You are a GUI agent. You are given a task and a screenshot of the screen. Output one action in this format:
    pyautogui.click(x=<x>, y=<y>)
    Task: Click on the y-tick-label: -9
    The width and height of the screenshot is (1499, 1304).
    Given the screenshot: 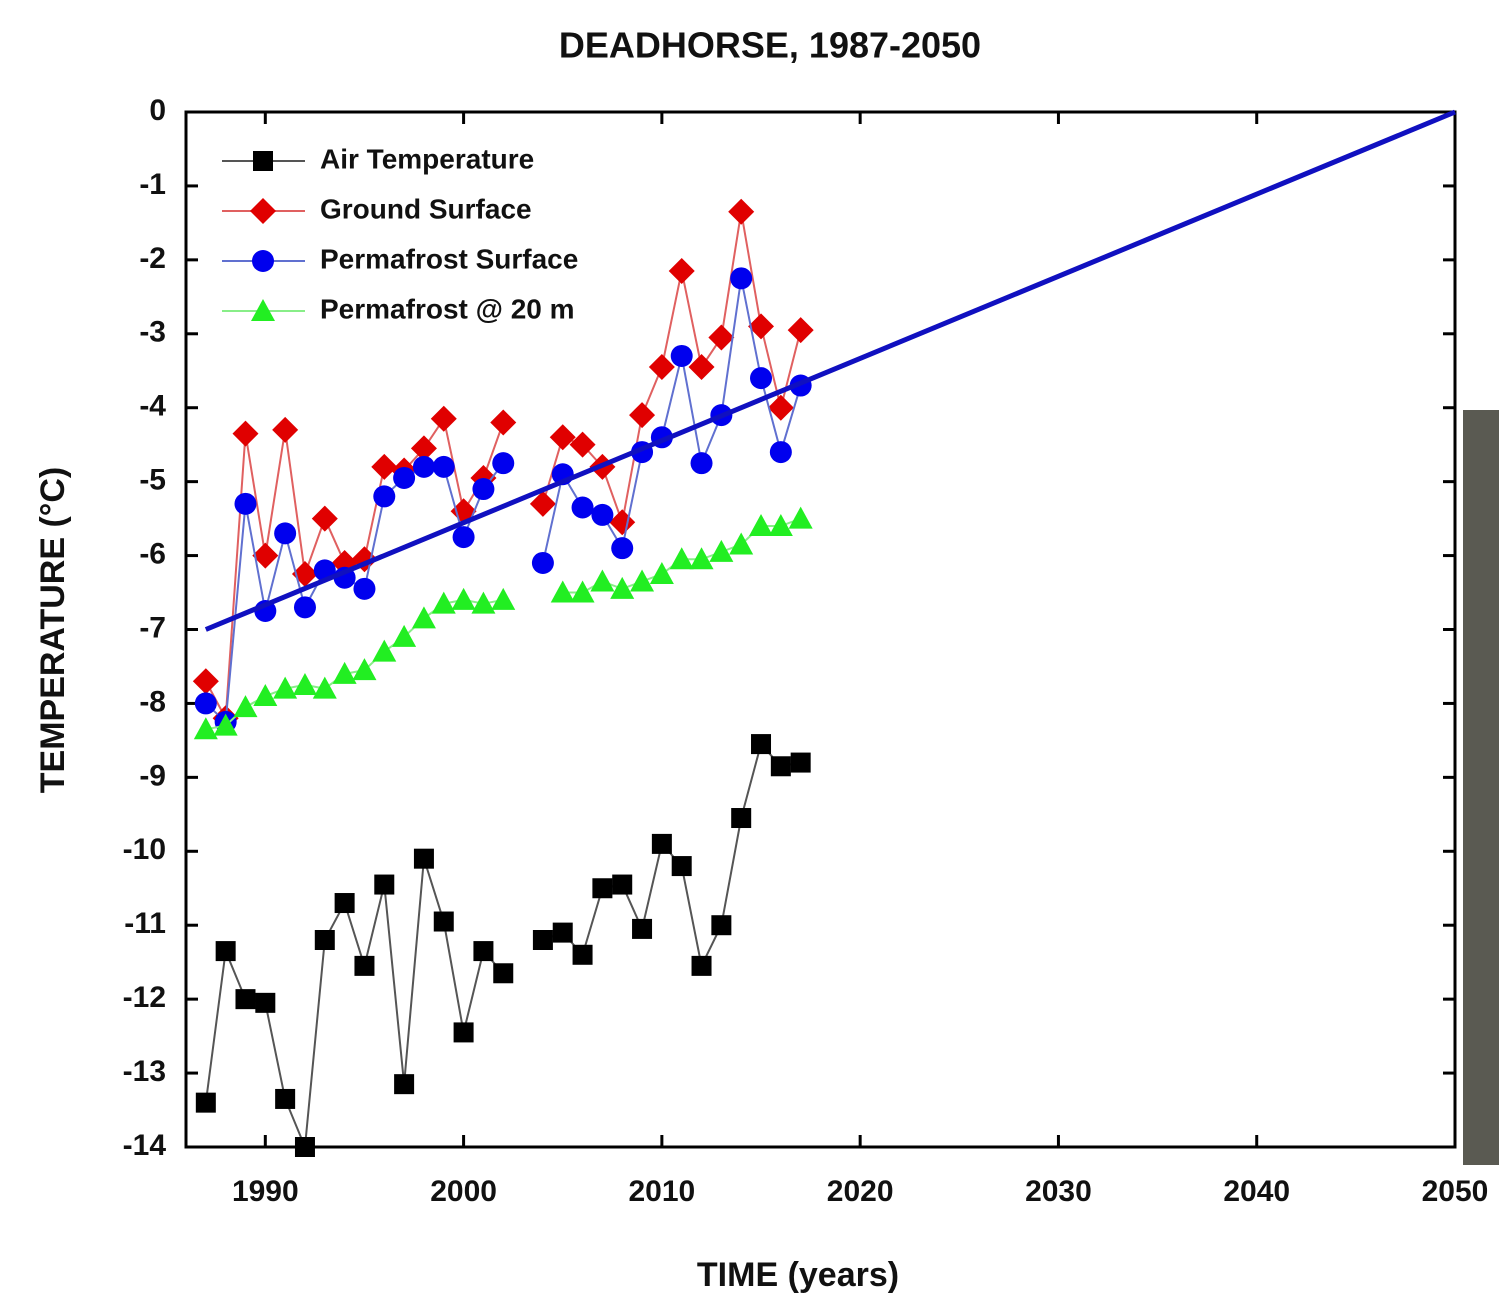 What is the action you would take?
    pyautogui.click(x=152, y=775)
    